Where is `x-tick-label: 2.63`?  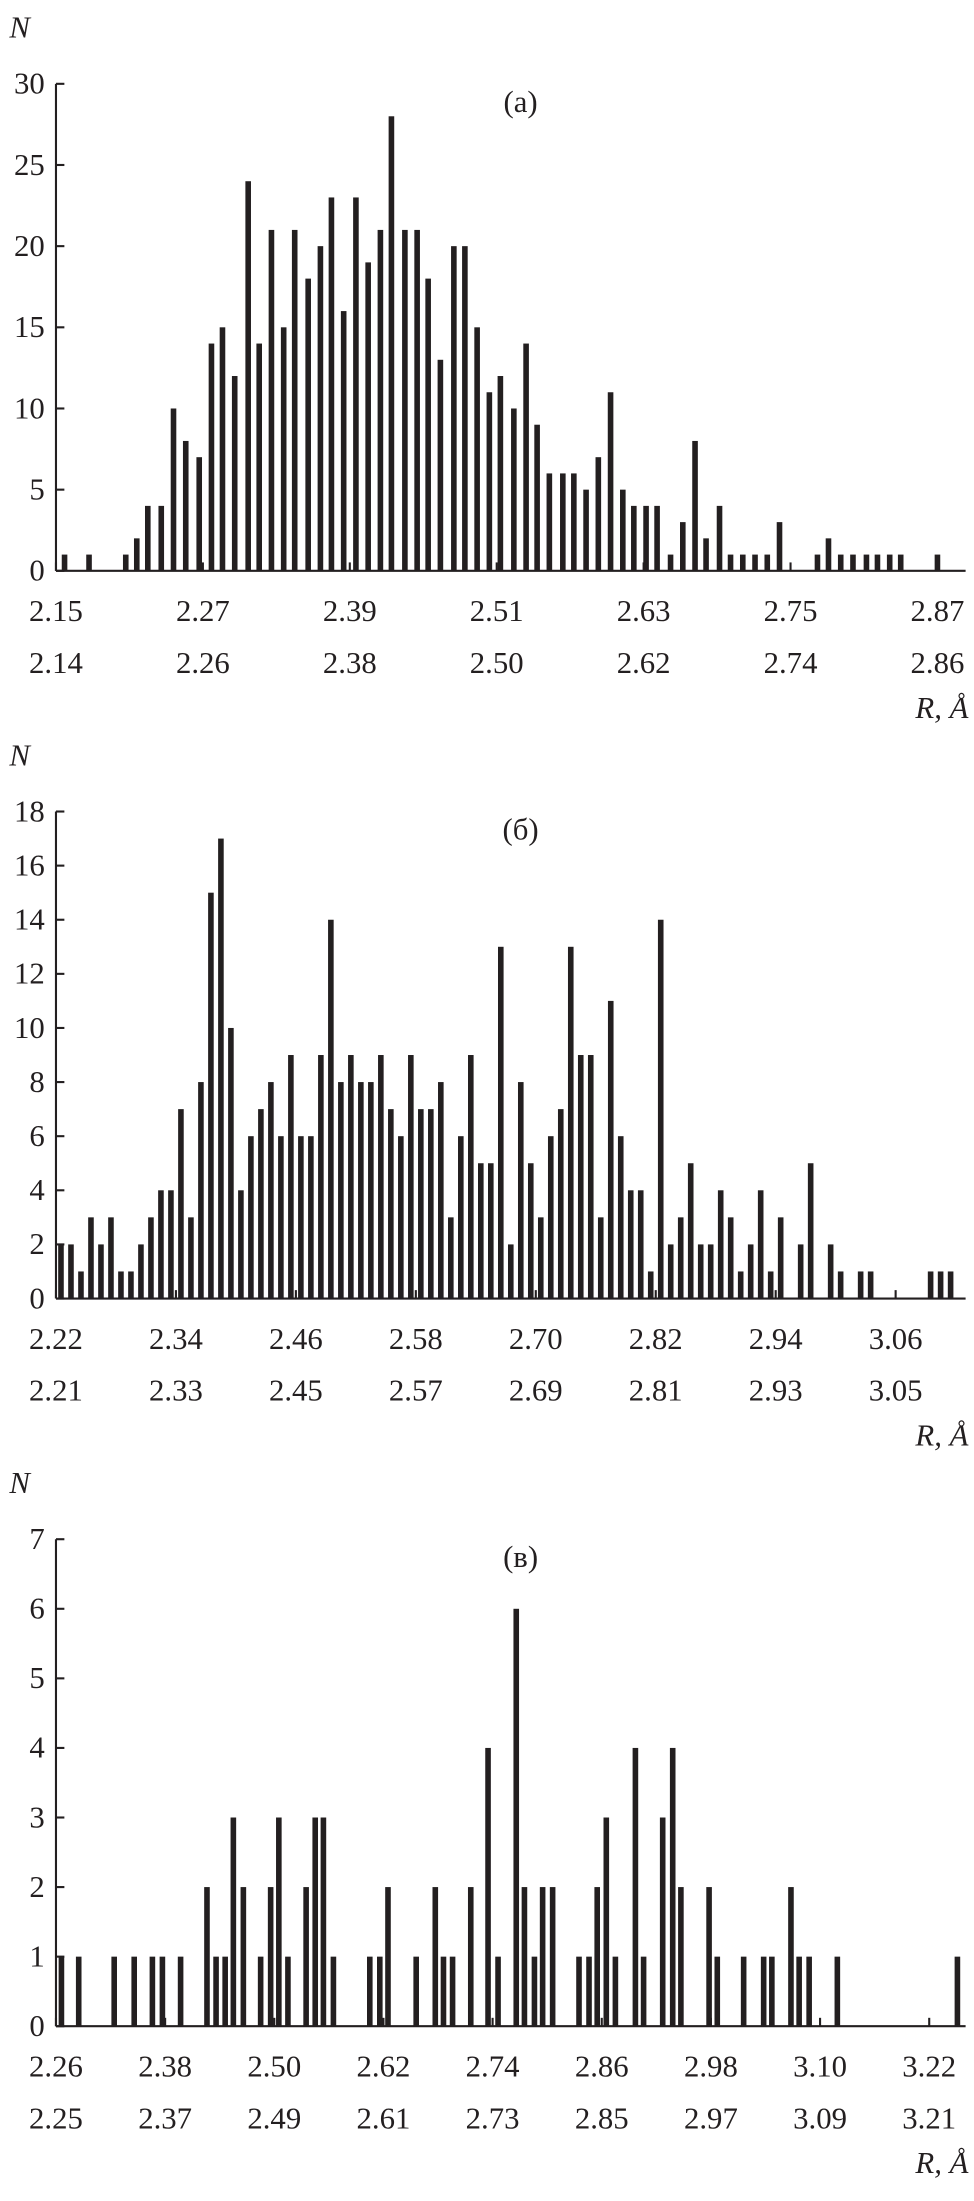 x-tick-label: 2.63 is located at coordinates (644, 611).